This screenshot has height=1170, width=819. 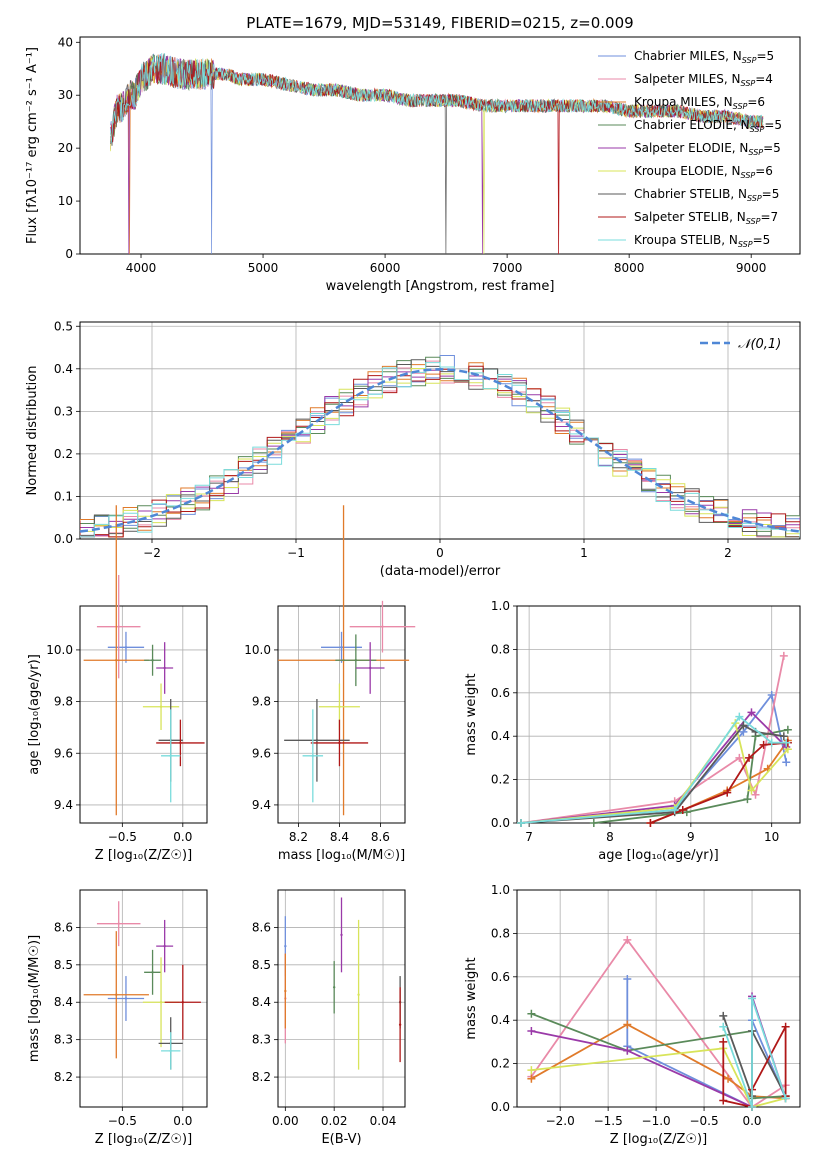 I want to click on x-axis-label: E(B-V), so click(x=341, y=1139).